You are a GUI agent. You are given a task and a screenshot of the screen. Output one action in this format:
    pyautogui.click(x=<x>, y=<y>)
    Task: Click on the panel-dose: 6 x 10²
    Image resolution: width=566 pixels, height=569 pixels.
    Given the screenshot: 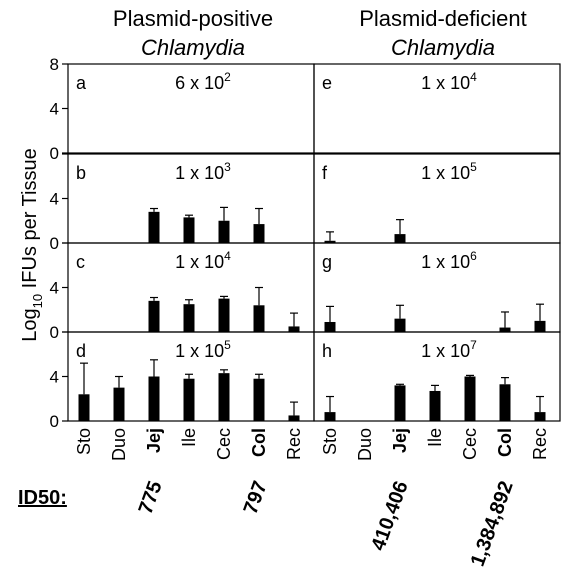 What is the action you would take?
    pyautogui.click(x=203, y=81)
    